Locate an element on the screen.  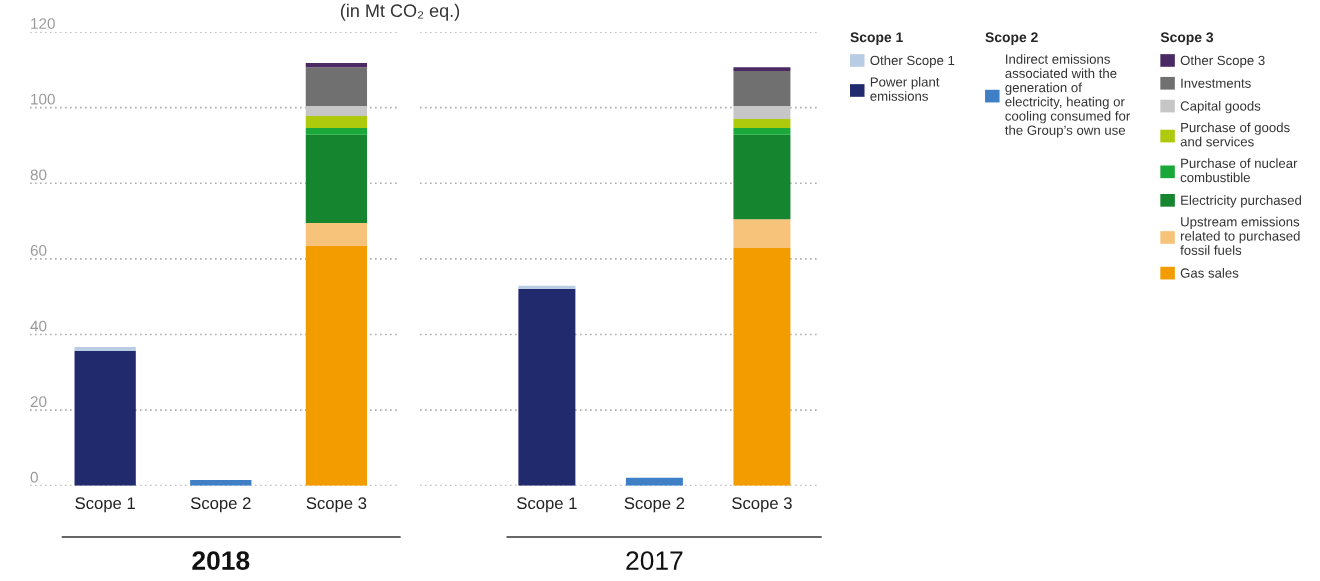
y-tick-label: 0 is located at coordinates (34, 477).